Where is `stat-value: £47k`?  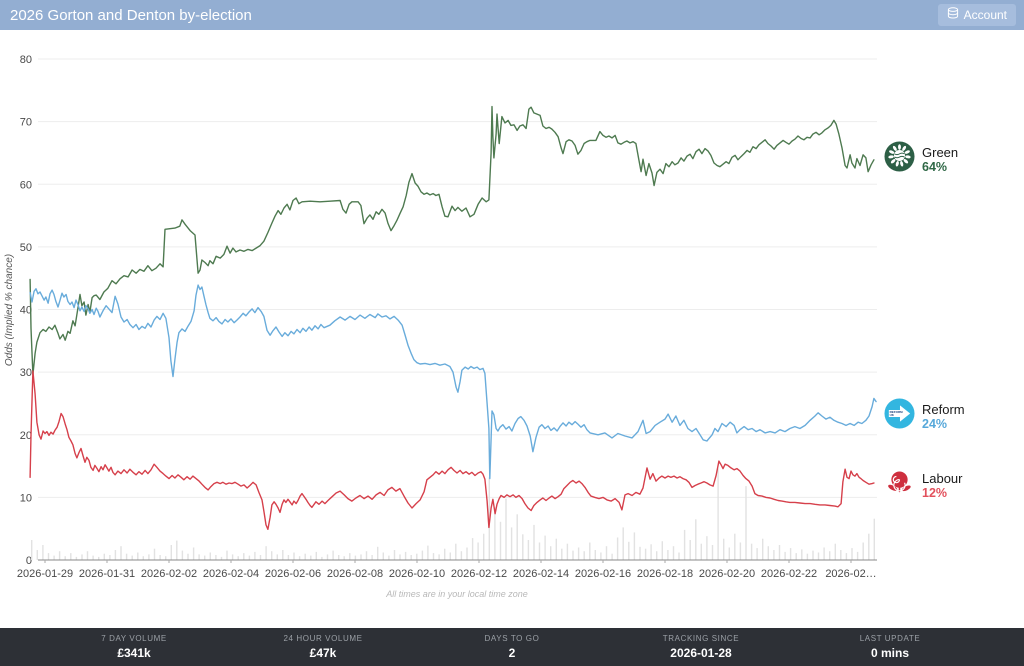
stat-value: £47k is located at coordinates (323, 653).